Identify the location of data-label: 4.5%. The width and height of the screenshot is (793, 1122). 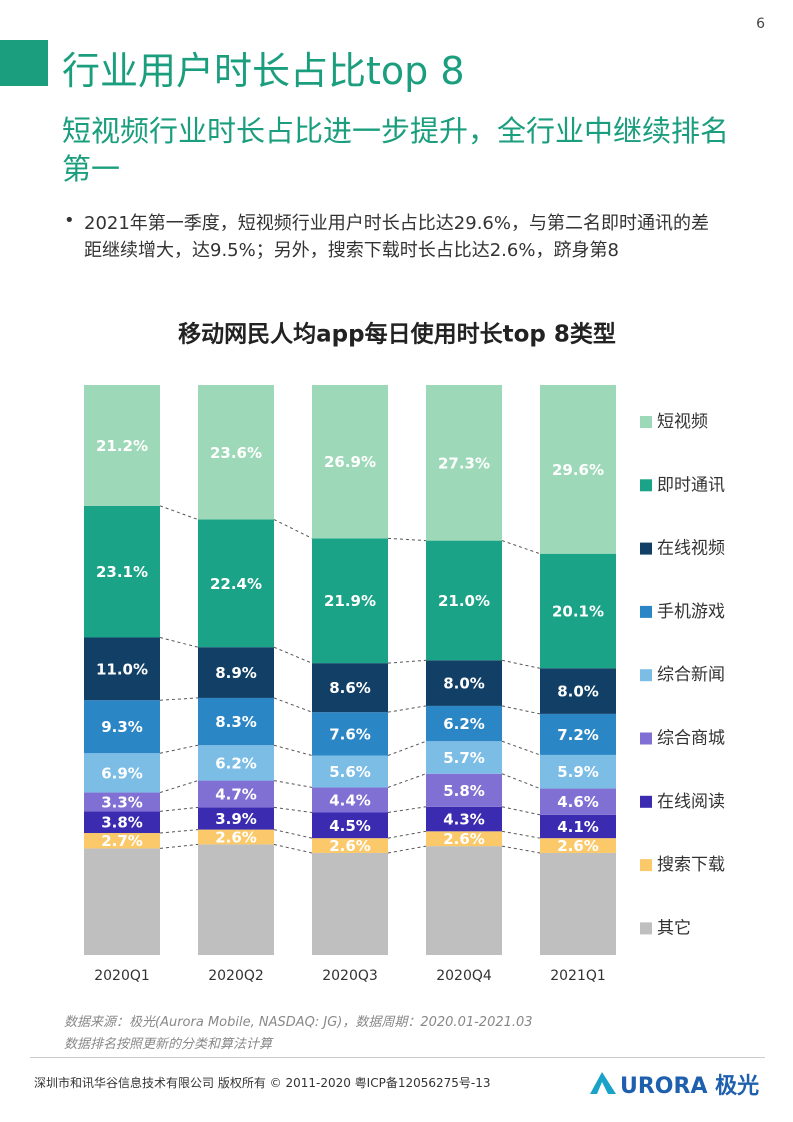
(350, 826).